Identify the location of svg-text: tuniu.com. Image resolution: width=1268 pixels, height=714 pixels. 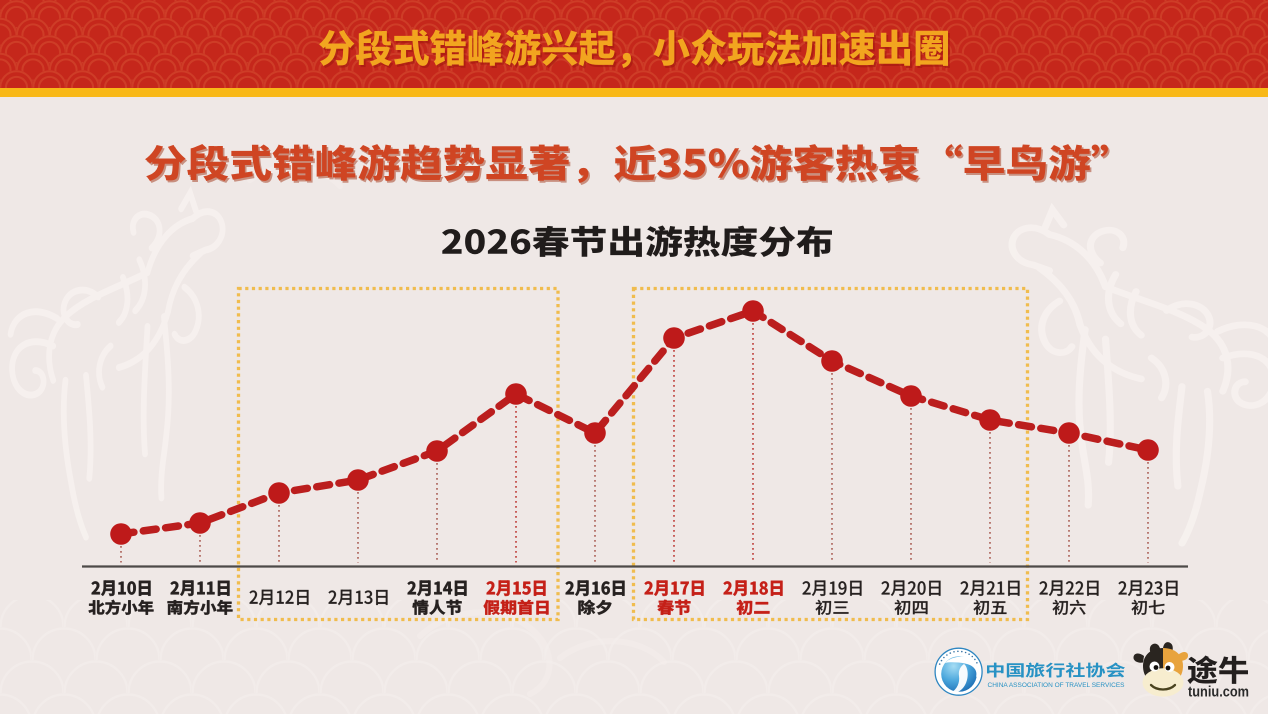
(1218, 693).